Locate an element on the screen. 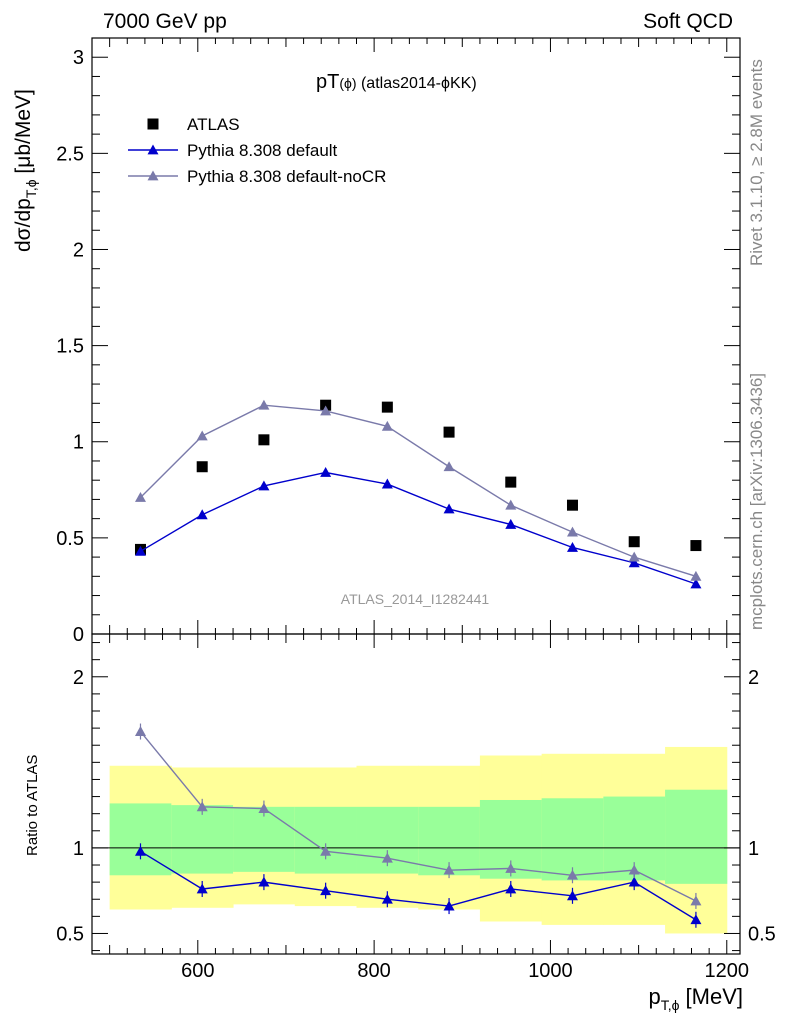 The width and height of the screenshot is (786, 1024). main-plot-series is located at coordinates (418, 494).